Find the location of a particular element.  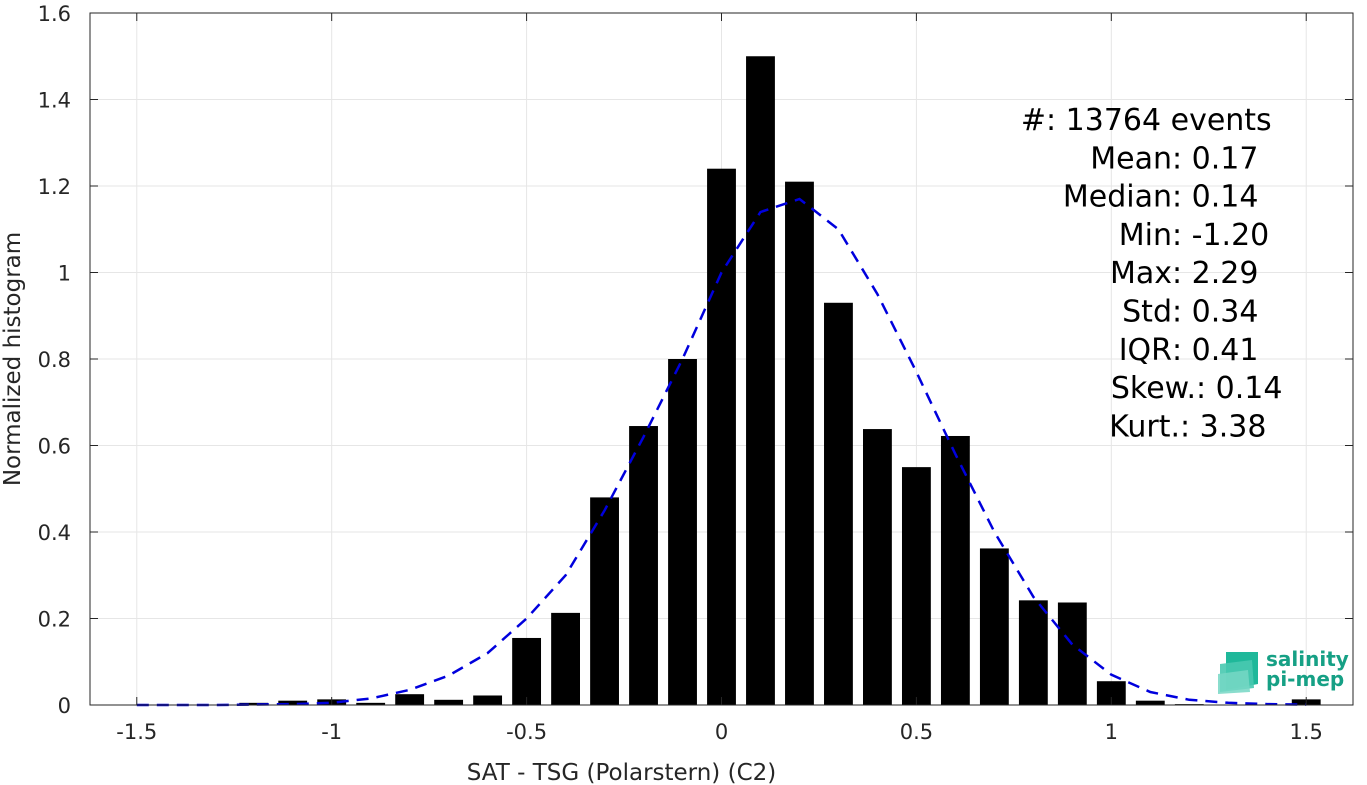

stat-value: 0.17 is located at coordinates (1220, 158).